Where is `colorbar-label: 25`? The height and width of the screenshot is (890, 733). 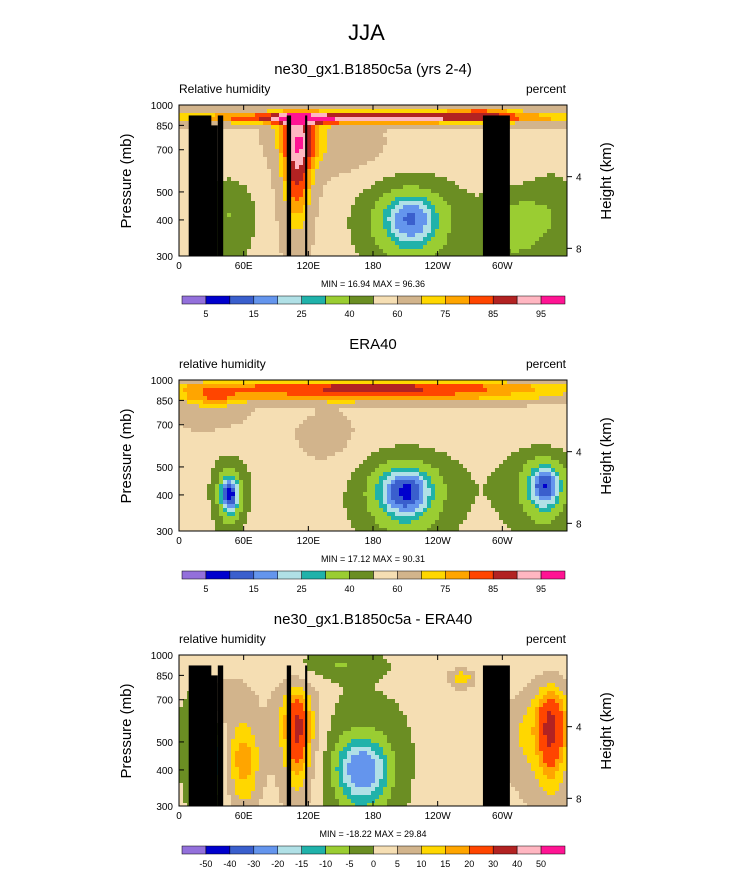
colorbar-label: 25 is located at coordinates (302, 589).